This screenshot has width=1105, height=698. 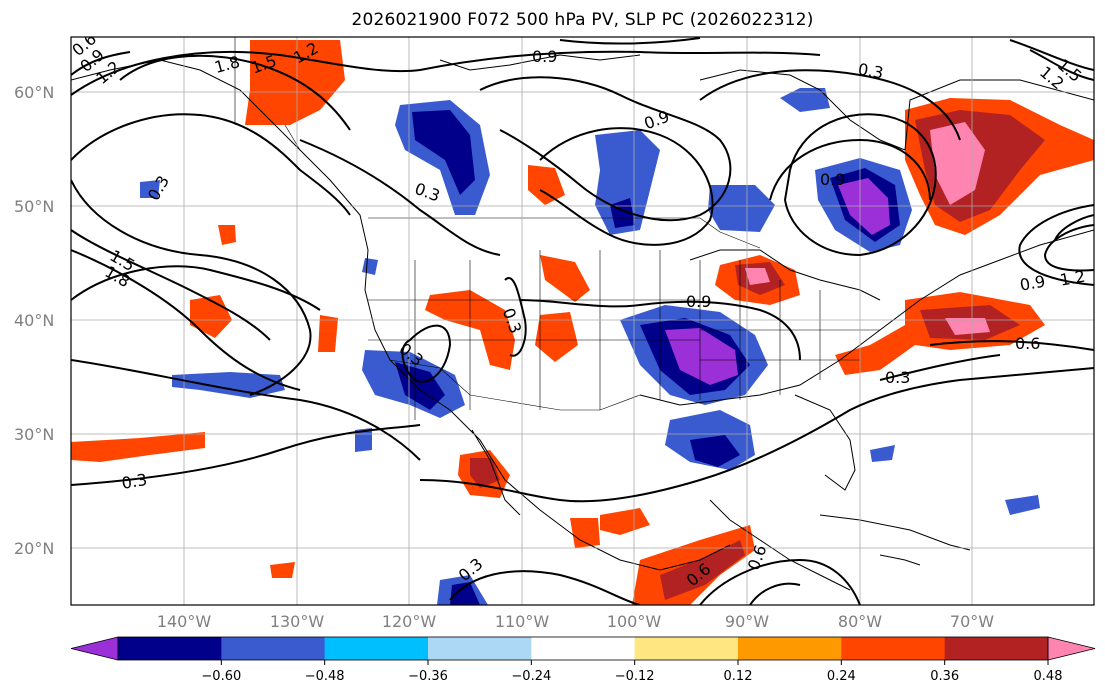 I want to click on colorbar-tick-label: 0.36, so click(x=944, y=676).